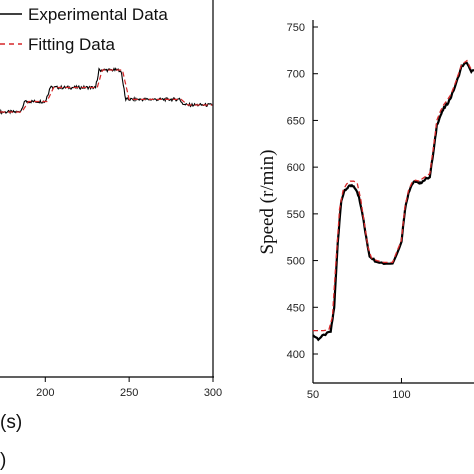 The height and width of the screenshot is (474, 474). What do you see at coordinates (296, 262) in the screenshot?
I see `right-y-tick-label: 500` at bounding box center [296, 262].